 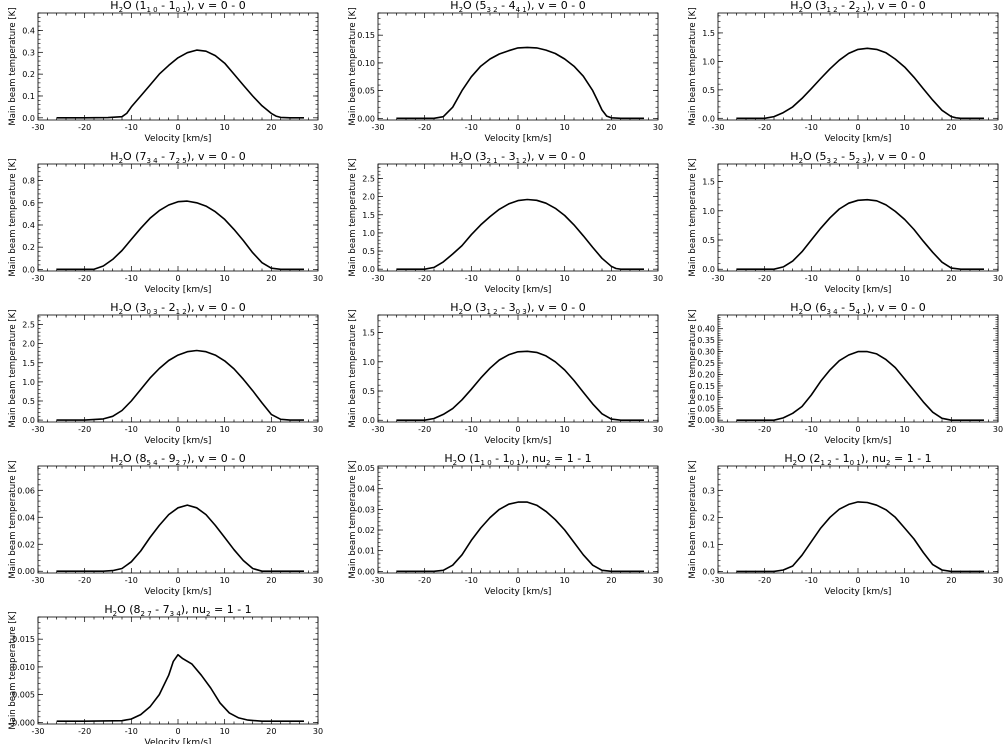 What do you see at coordinates (366, 63) in the screenshot?
I see `y-tick-label: 0.10` at bounding box center [366, 63].